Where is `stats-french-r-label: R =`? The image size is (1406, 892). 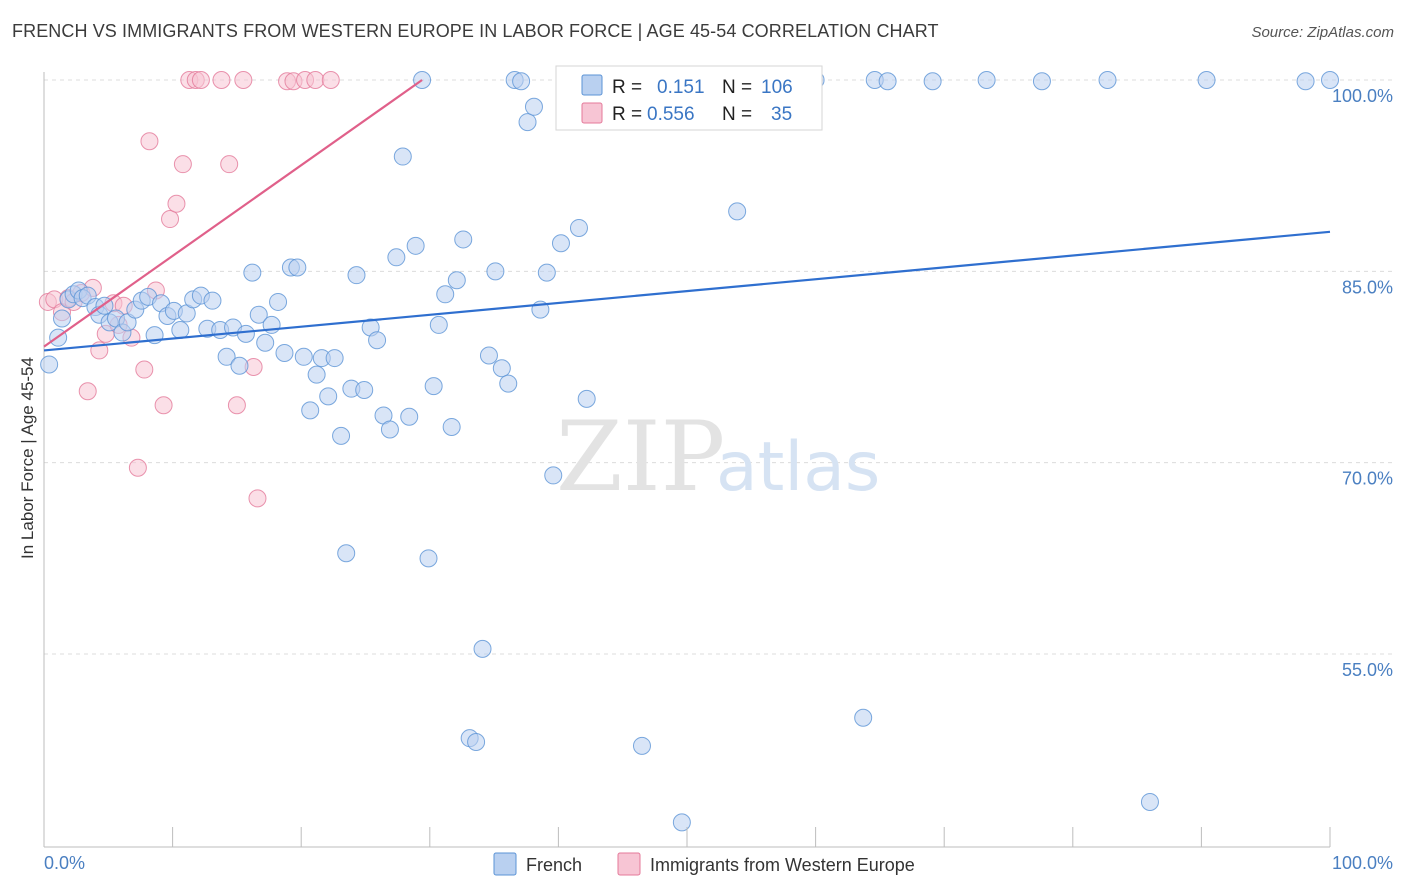
stats-french-r-label: R = is located at coordinates (627, 87).